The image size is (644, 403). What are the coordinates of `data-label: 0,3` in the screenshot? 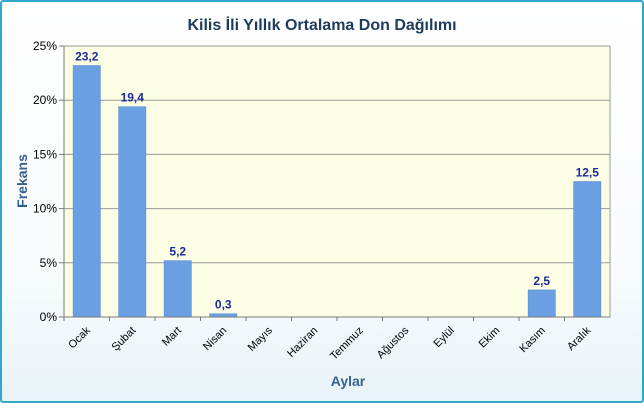 It's located at (223, 305).